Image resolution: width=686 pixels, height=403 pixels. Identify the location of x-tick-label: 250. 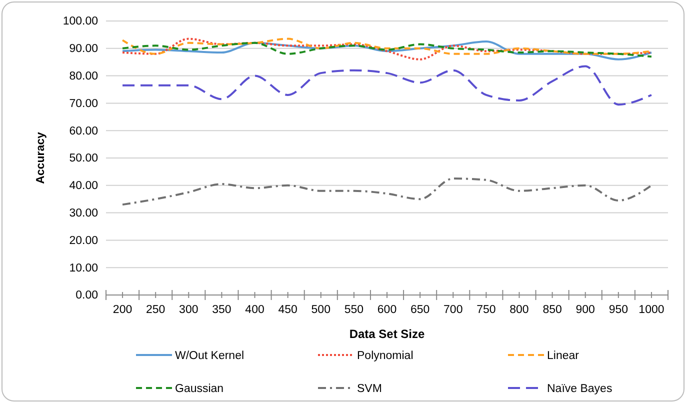
(156, 310).